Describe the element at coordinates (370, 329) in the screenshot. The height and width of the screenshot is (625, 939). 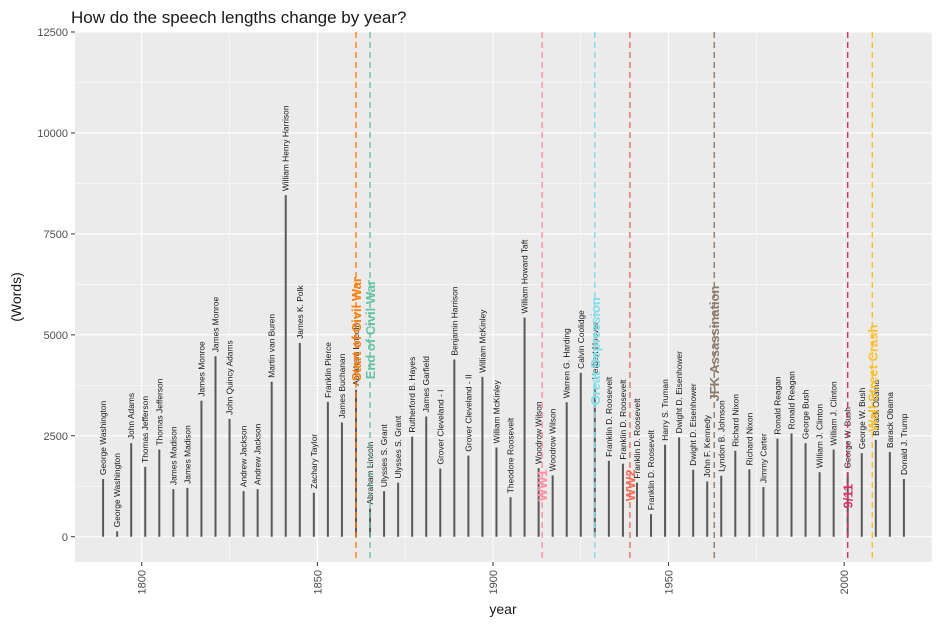
I see `event-label: End of Civil War` at that location.